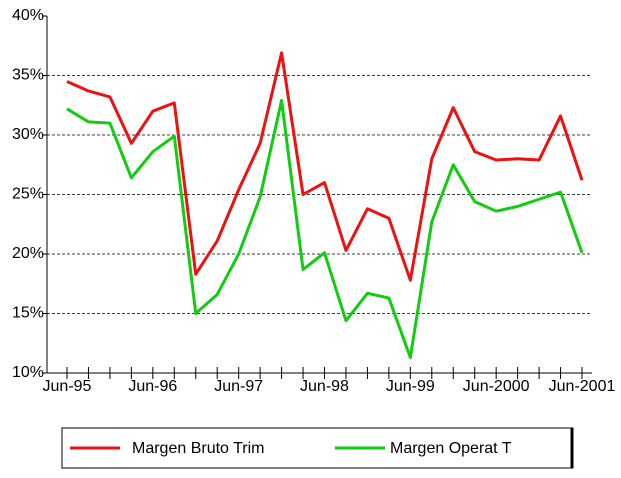 The height and width of the screenshot is (478, 621). Describe the element at coordinates (28, 75) in the screenshot. I see `y-tick-label: 35%` at that location.